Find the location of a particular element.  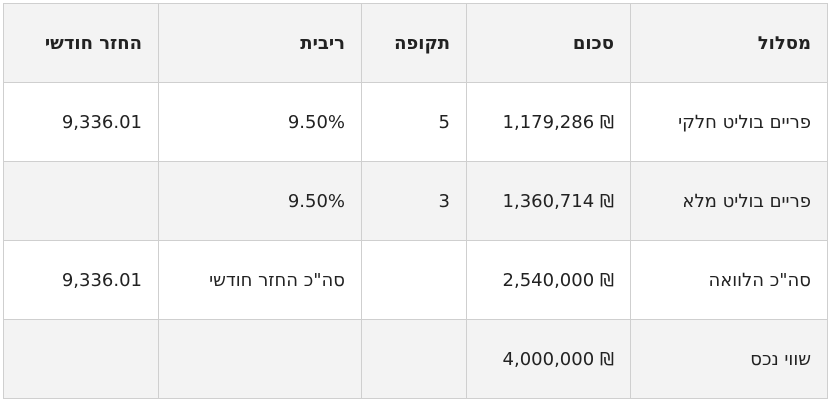

cell-track: פריים בוליט חלקי is located at coordinates (729, 122).